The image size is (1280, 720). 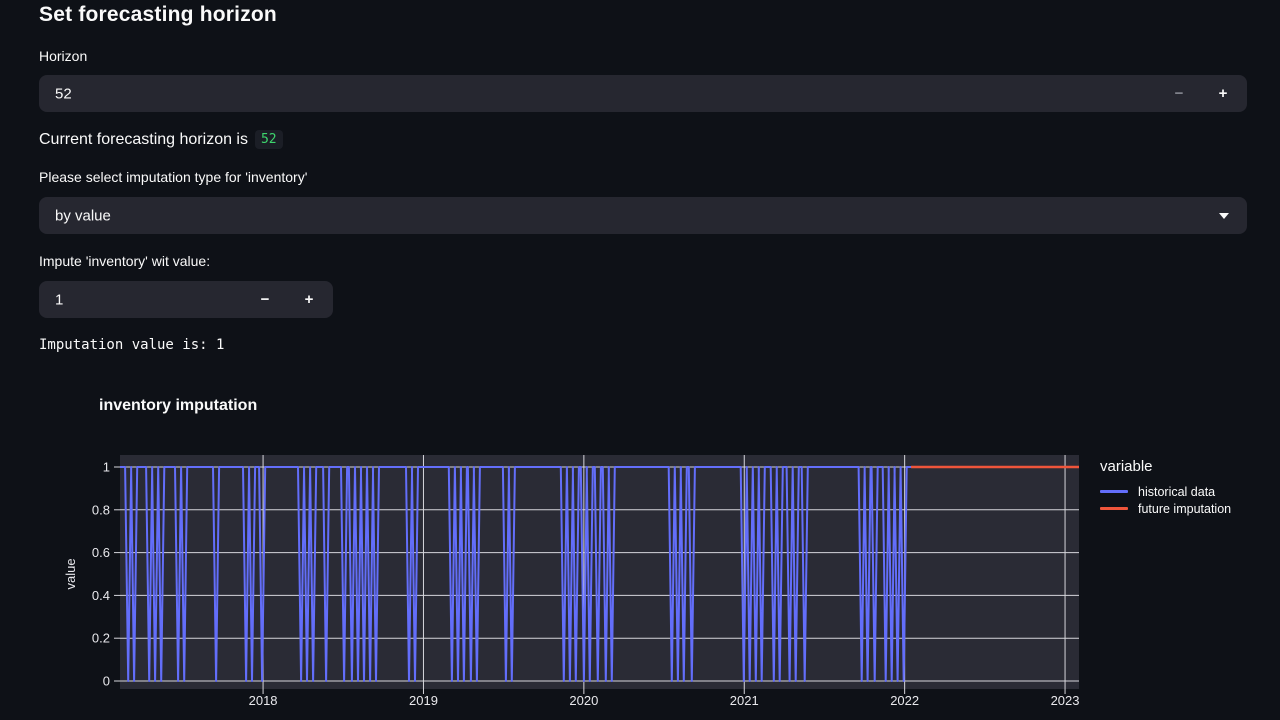 I want to click on svg-text: 2021, so click(x=744, y=700).